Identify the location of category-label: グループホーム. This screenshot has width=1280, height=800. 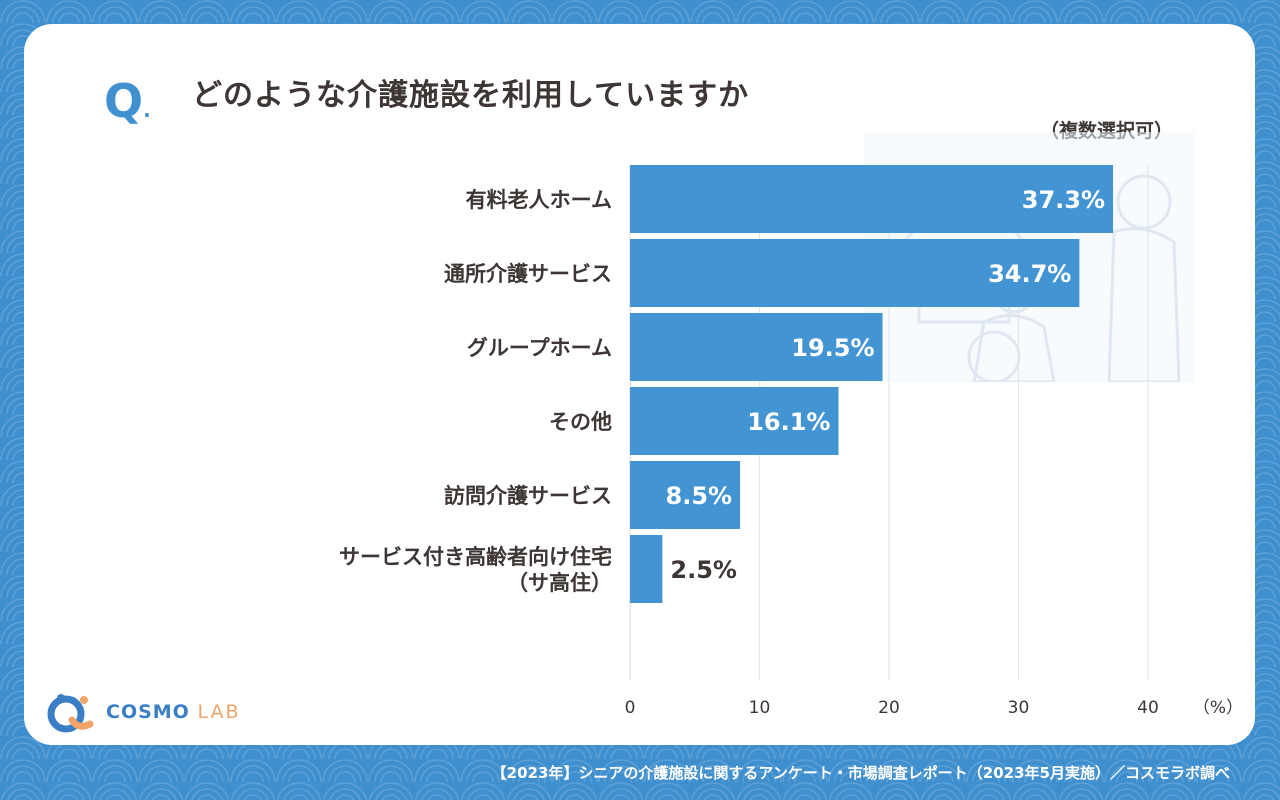
(539, 348).